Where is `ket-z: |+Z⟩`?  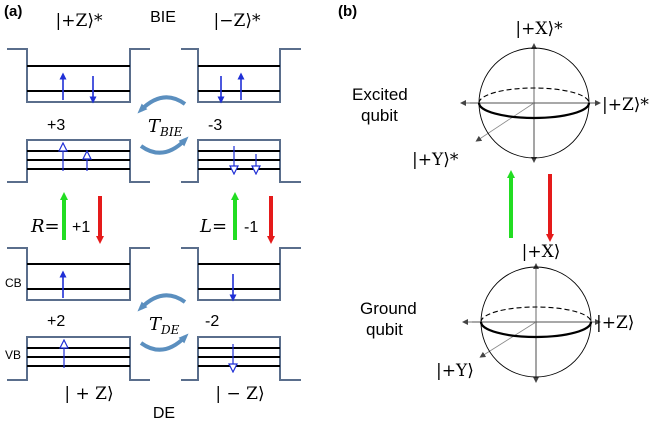 ket-z: |+Z⟩ is located at coordinates (615, 323).